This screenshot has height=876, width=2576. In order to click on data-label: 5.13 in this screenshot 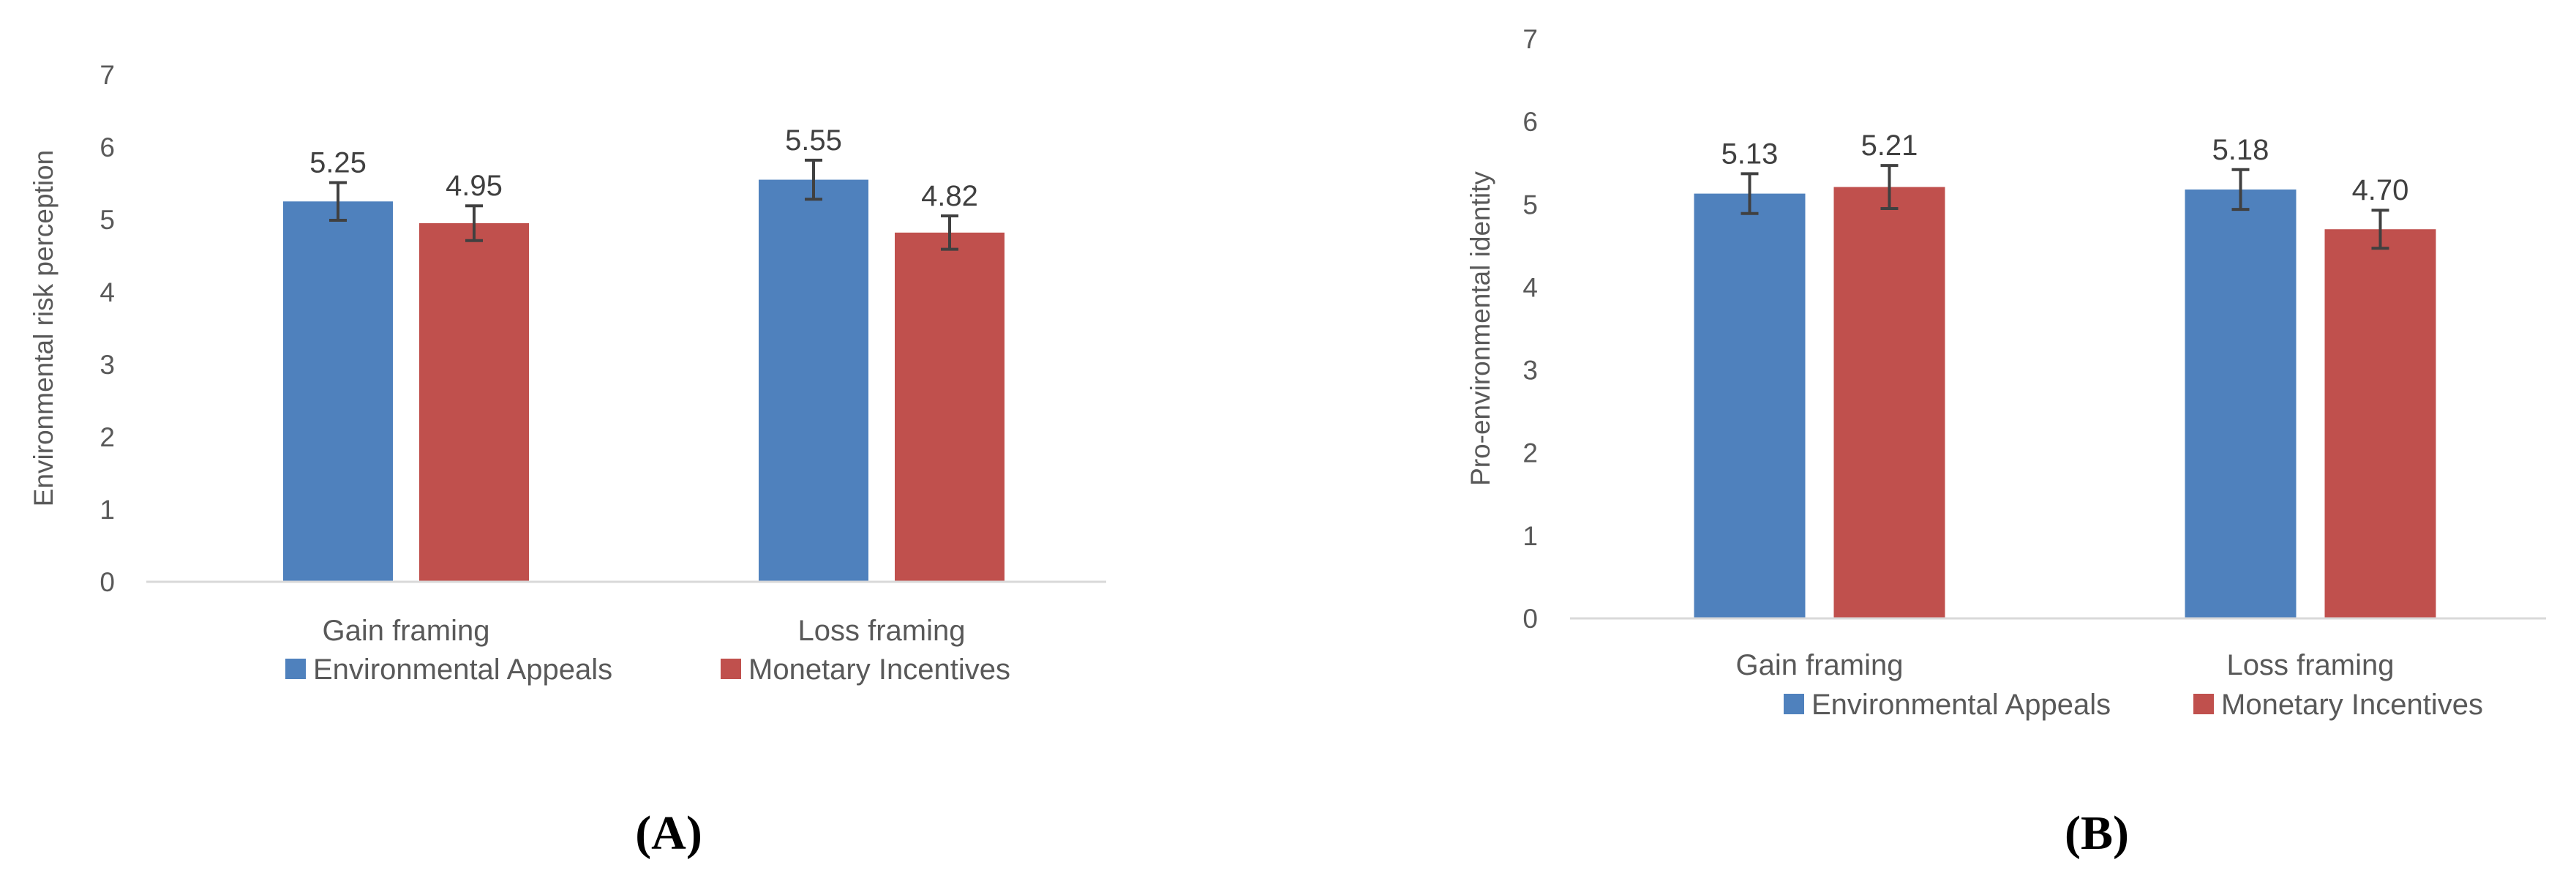, I will do `click(1750, 154)`.